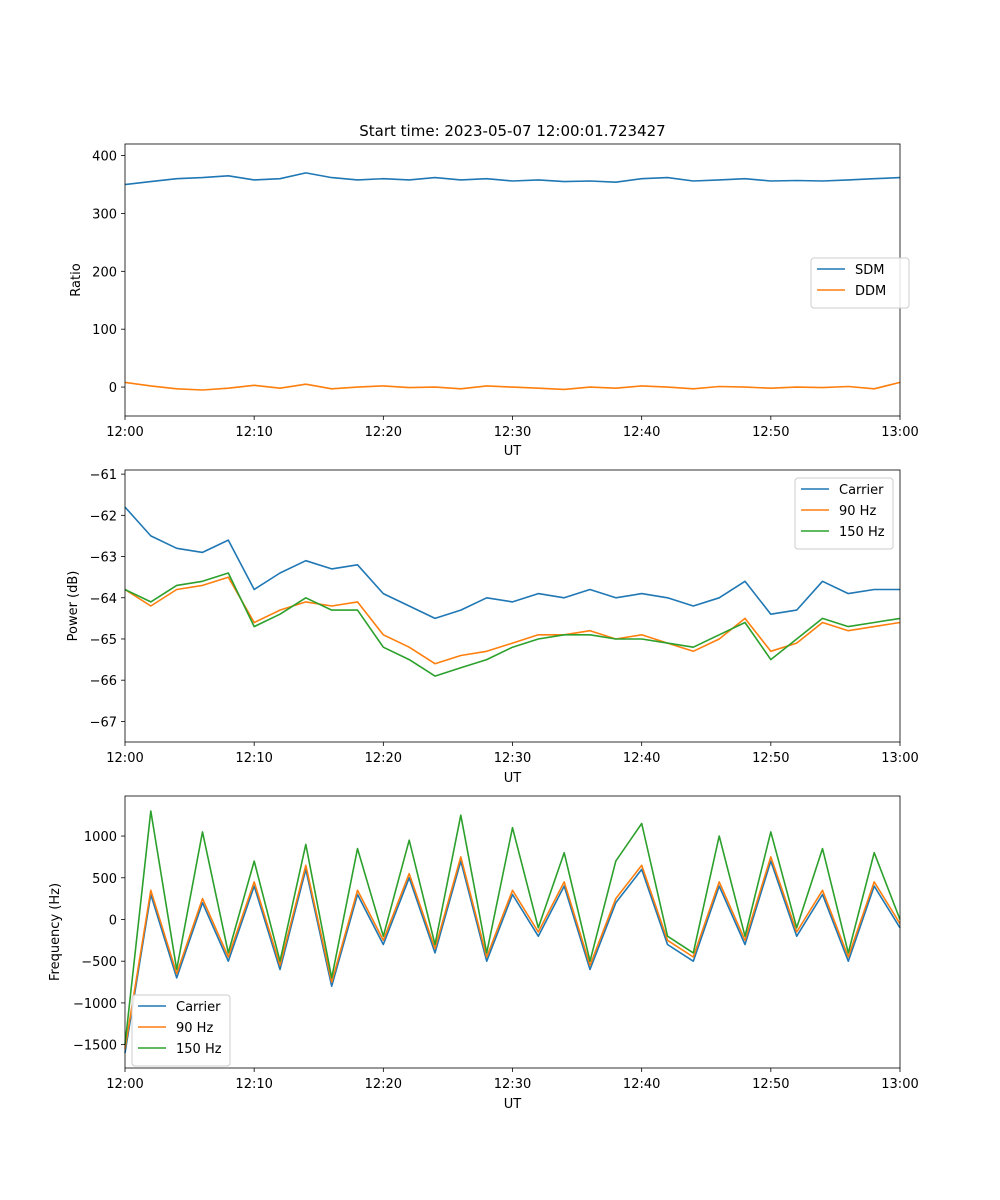  What do you see at coordinates (512, 179) in the screenshot?
I see `ratio-series-sdm-line` at bounding box center [512, 179].